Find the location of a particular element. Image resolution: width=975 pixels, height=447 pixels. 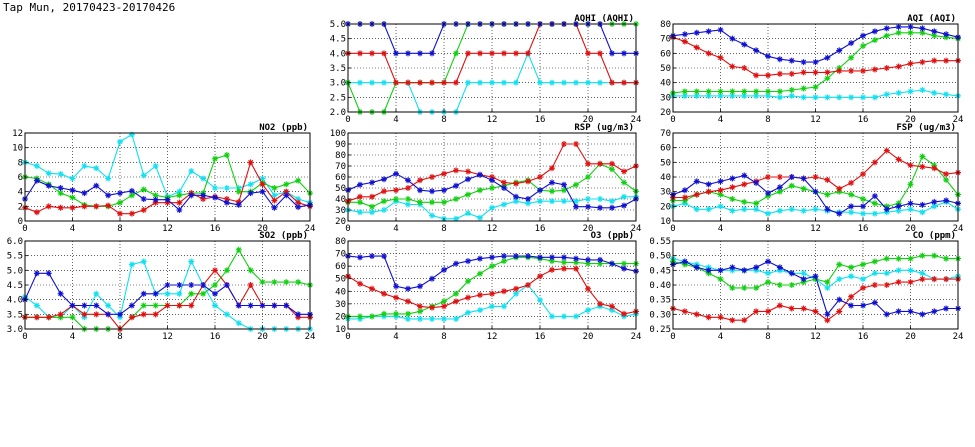

y-tick-label: 2.0 is located at coordinates (338, 113).